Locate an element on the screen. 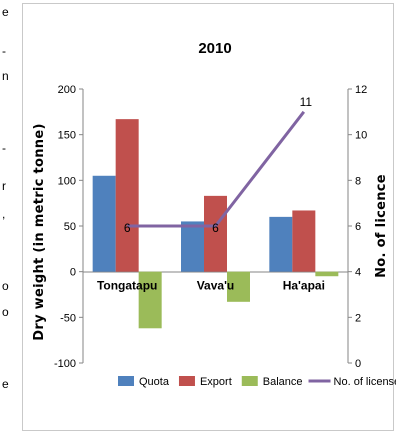 The width and height of the screenshot is (396, 439). y-tick-label: 200 is located at coordinates (67, 90).